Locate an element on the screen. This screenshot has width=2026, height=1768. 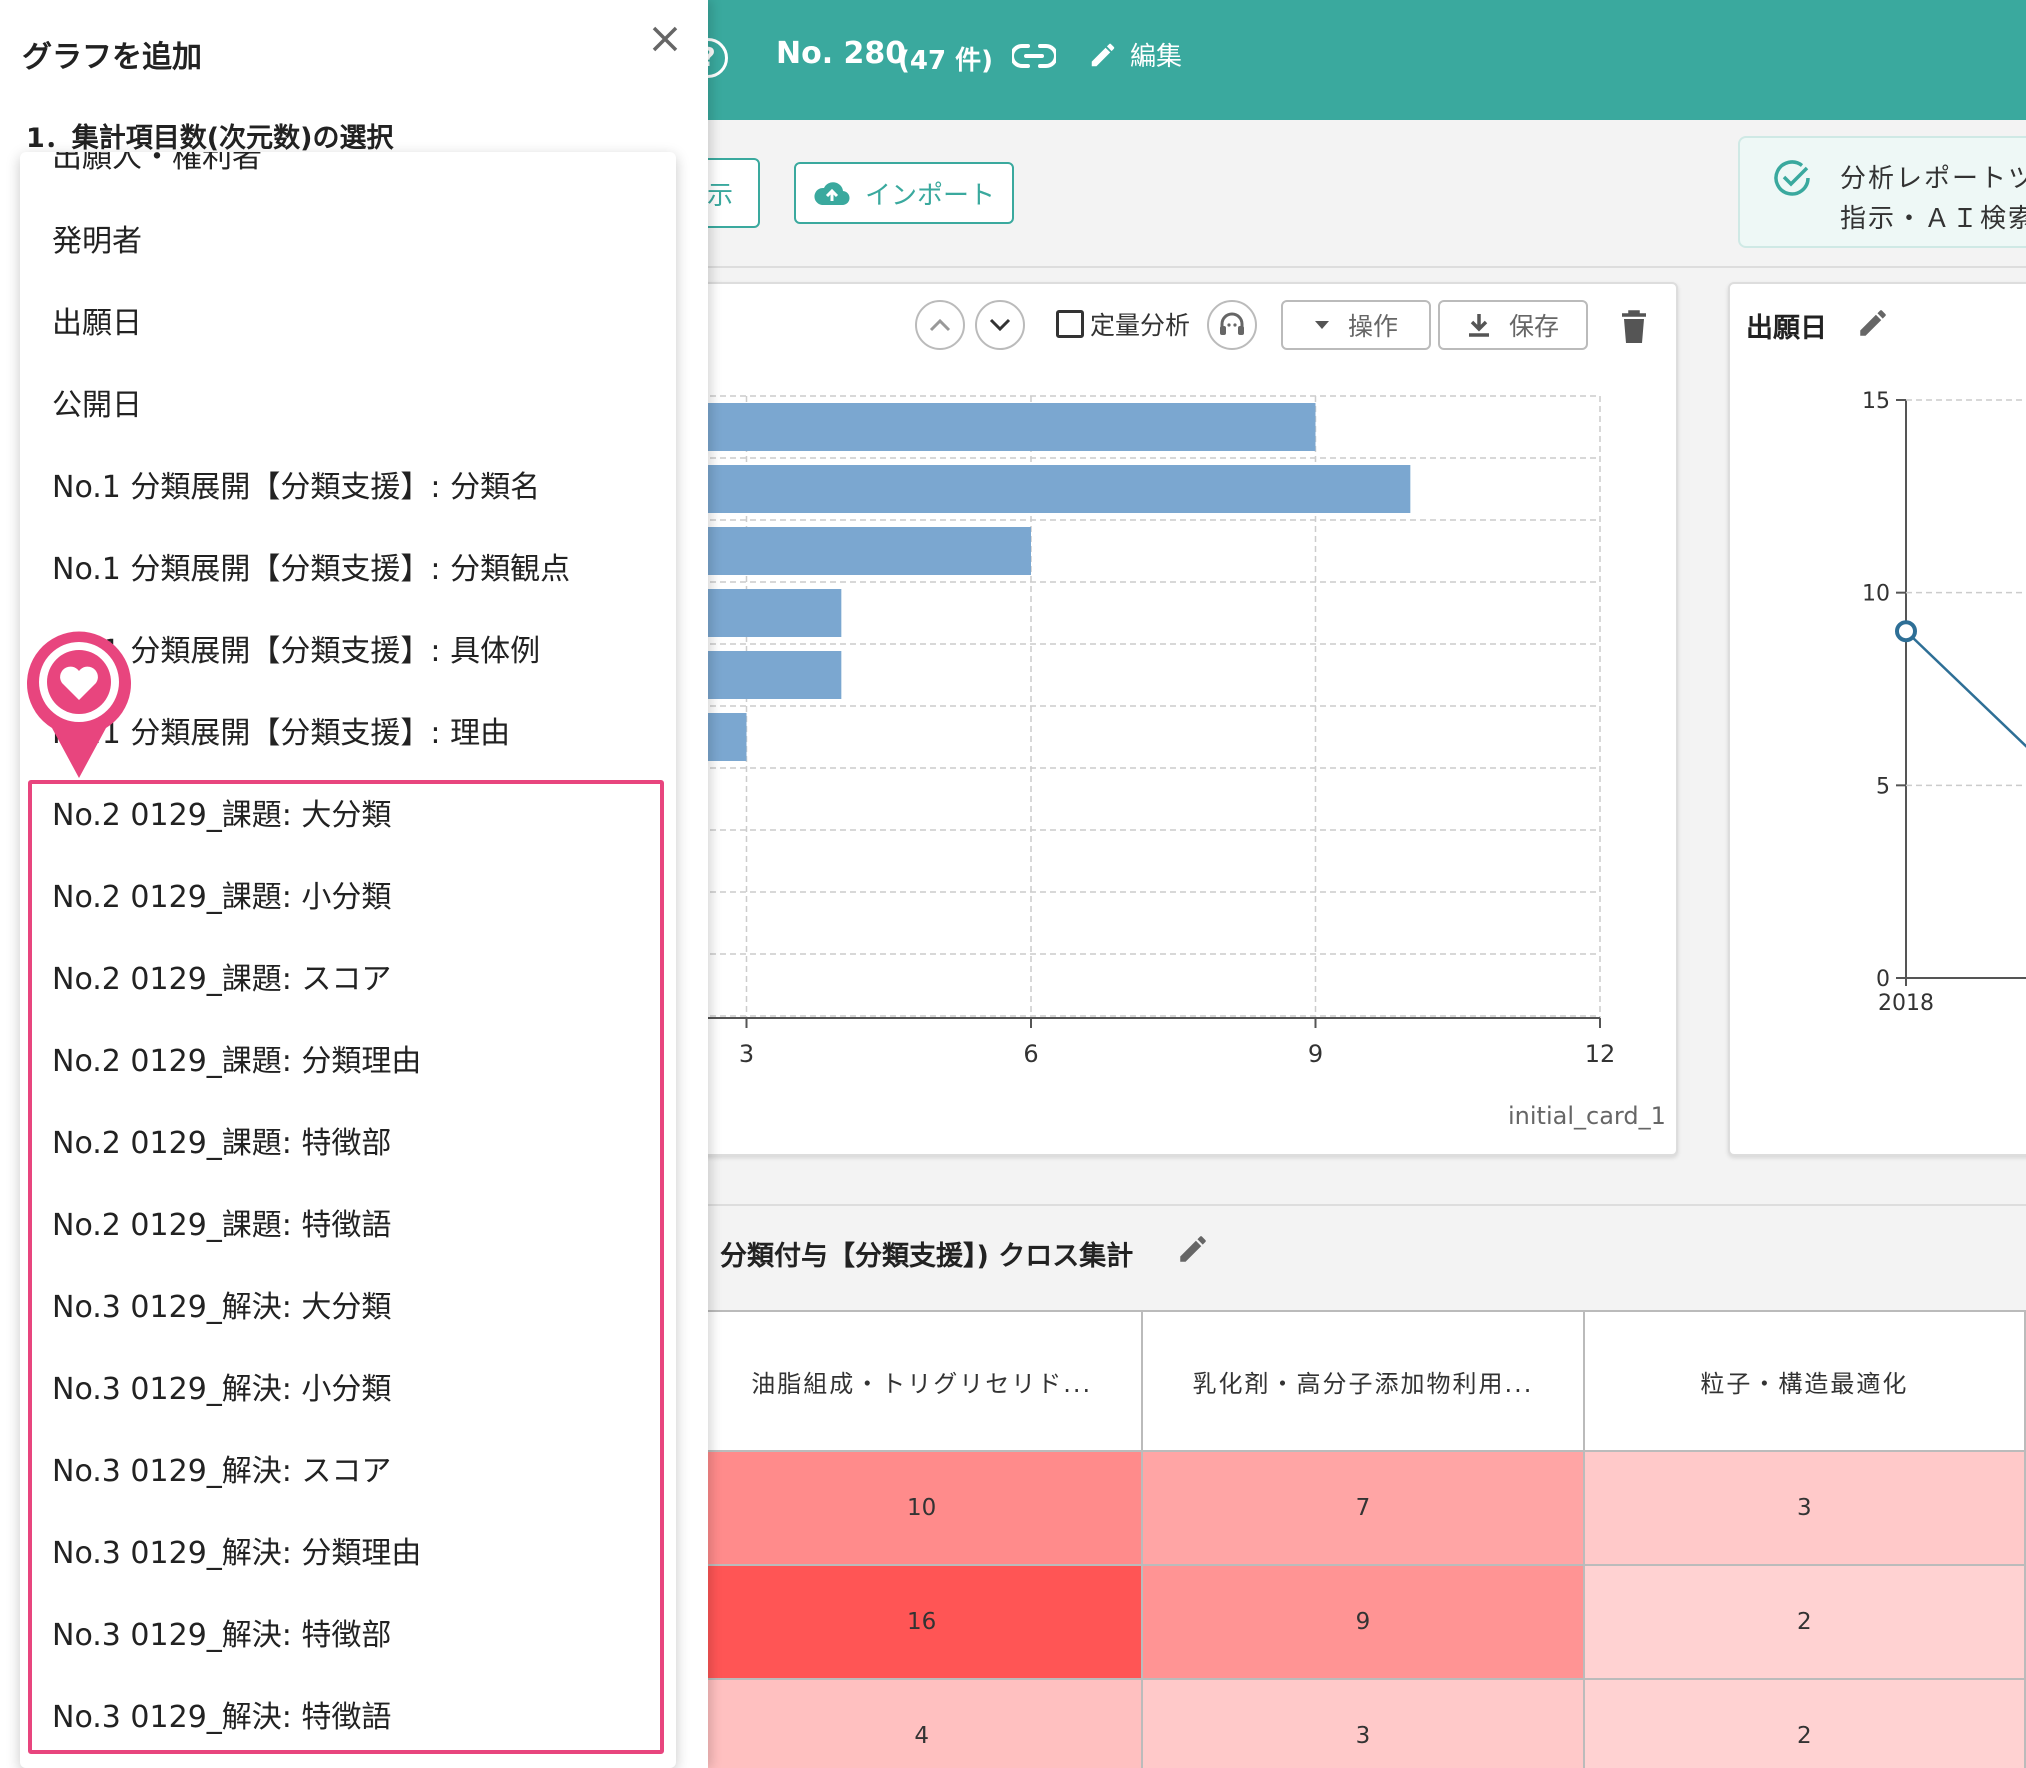
table-cell: 7 is located at coordinates (1363, 1508).